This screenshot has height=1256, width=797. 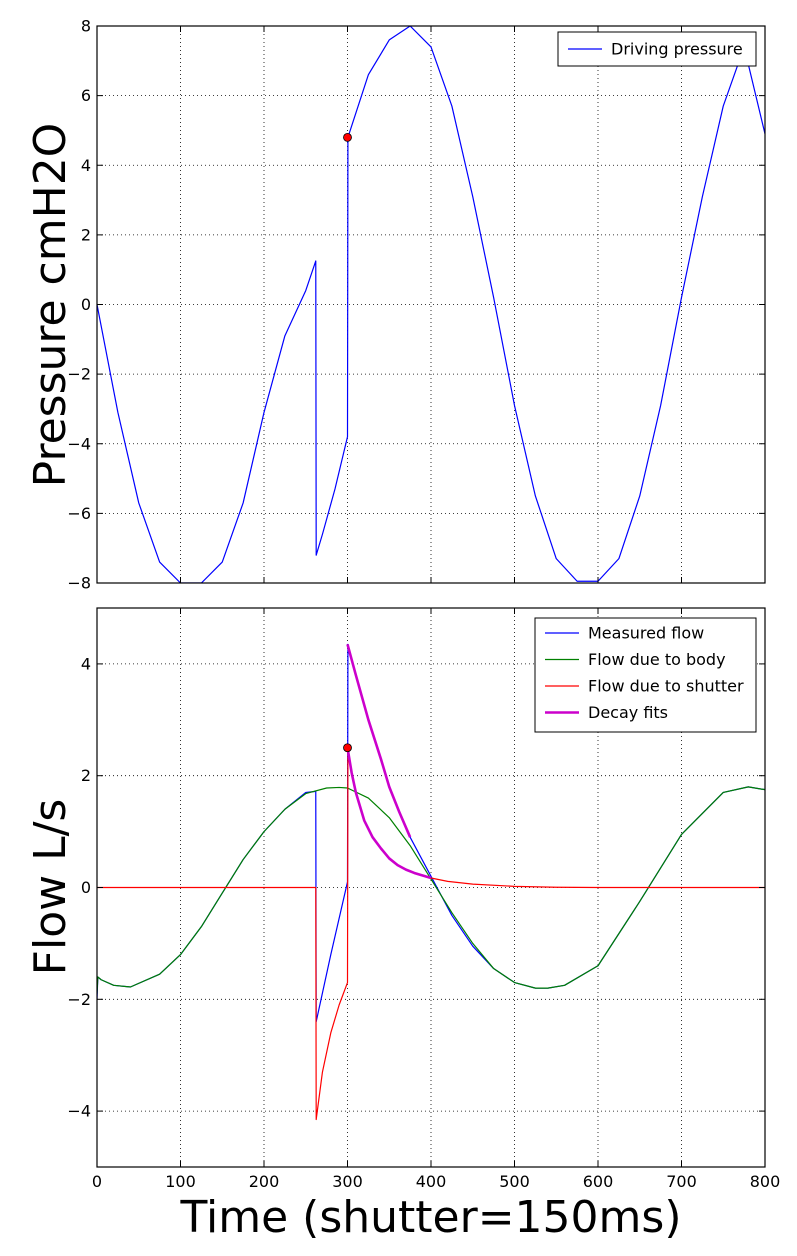 What do you see at coordinates (431, 1181) in the screenshot?
I see `x-tick-label: 400` at bounding box center [431, 1181].